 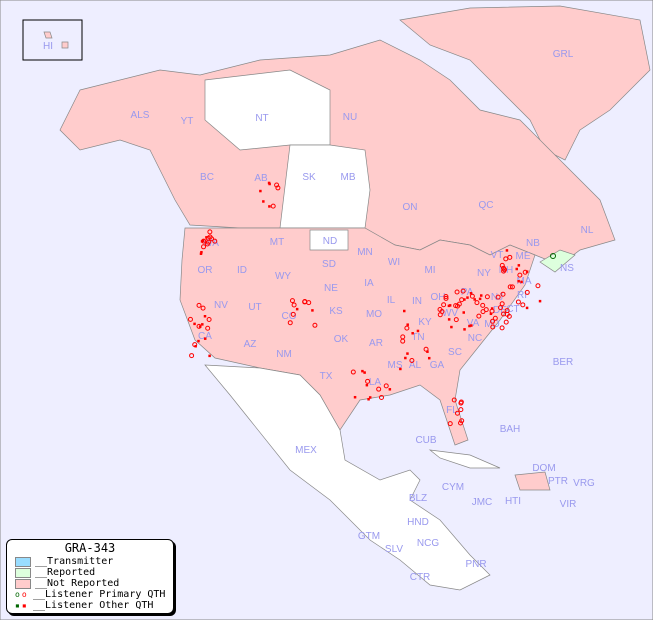 What do you see at coordinates (90, 548) in the screenshot?
I see `legend-title: GRA-343` at bounding box center [90, 548].